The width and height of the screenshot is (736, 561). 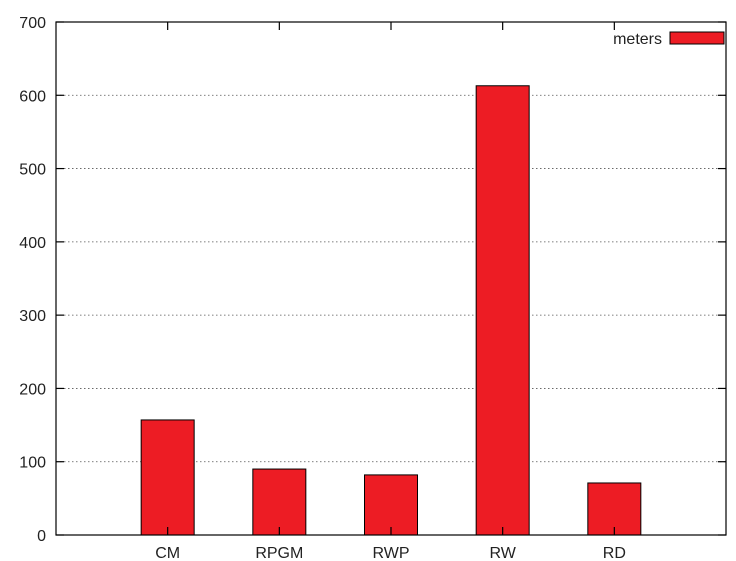 What do you see at coordinates (697, 38) in the screenshot?
I see `legend-swatch-meters` at bounding box center [697, 38].